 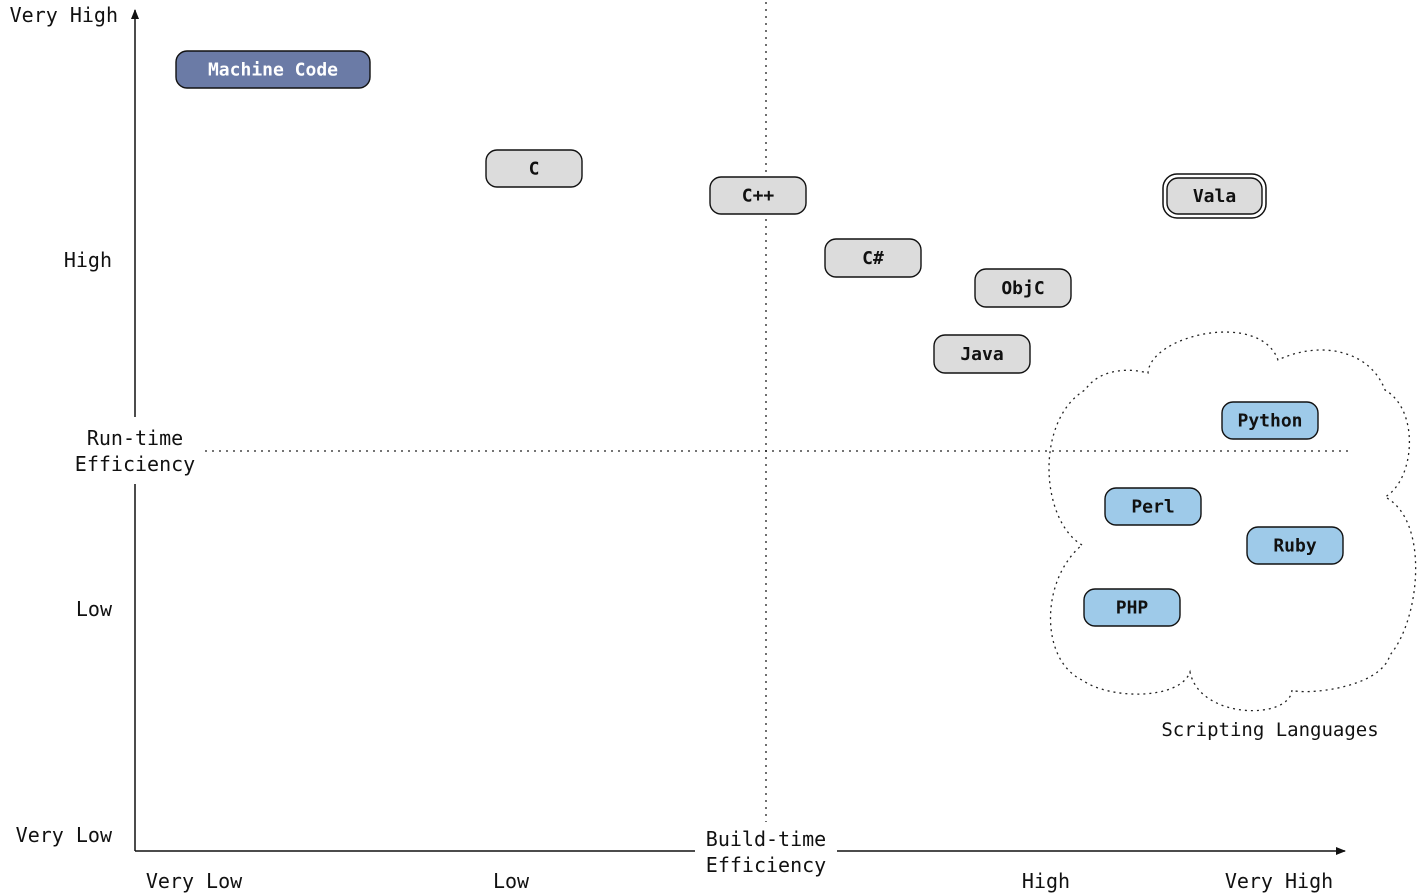 I want to click on box-label: C++, so click(x=758, y=196).